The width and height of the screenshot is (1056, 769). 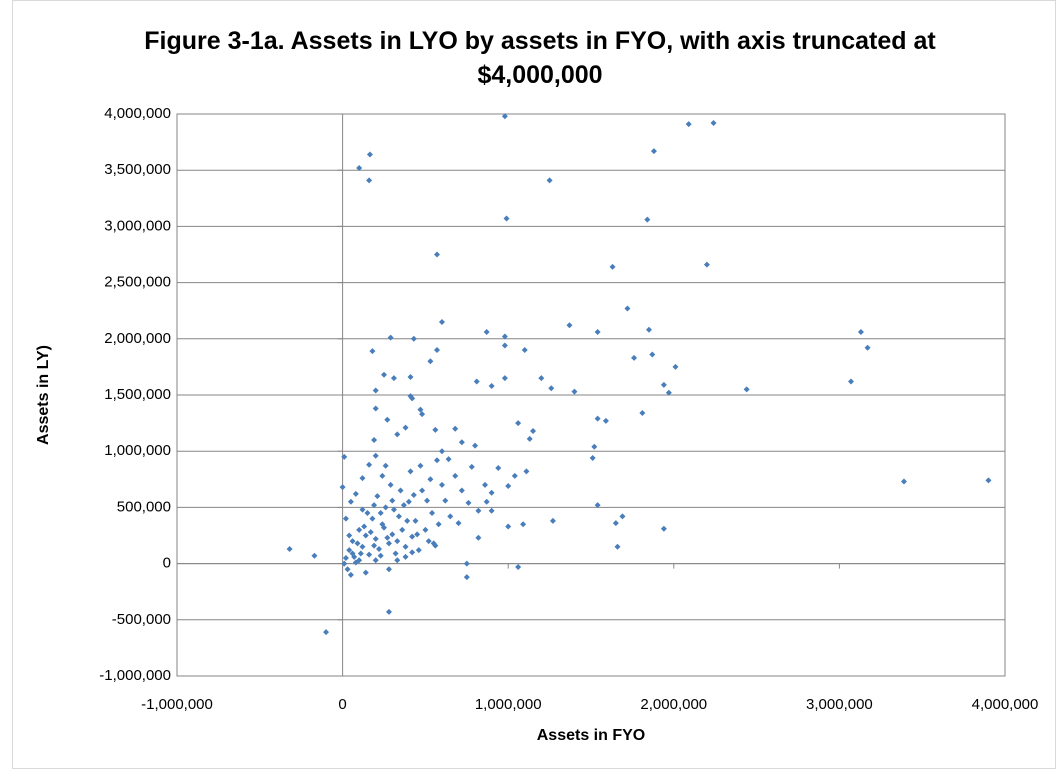 I want to click on y-tick-label: -500,000, so click(x=141, y=619).